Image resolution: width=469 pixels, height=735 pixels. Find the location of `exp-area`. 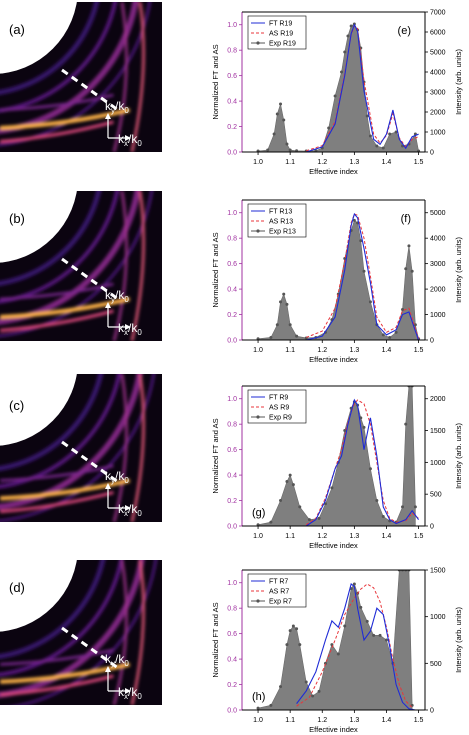

exp-area is located at coordinates (338, 279).